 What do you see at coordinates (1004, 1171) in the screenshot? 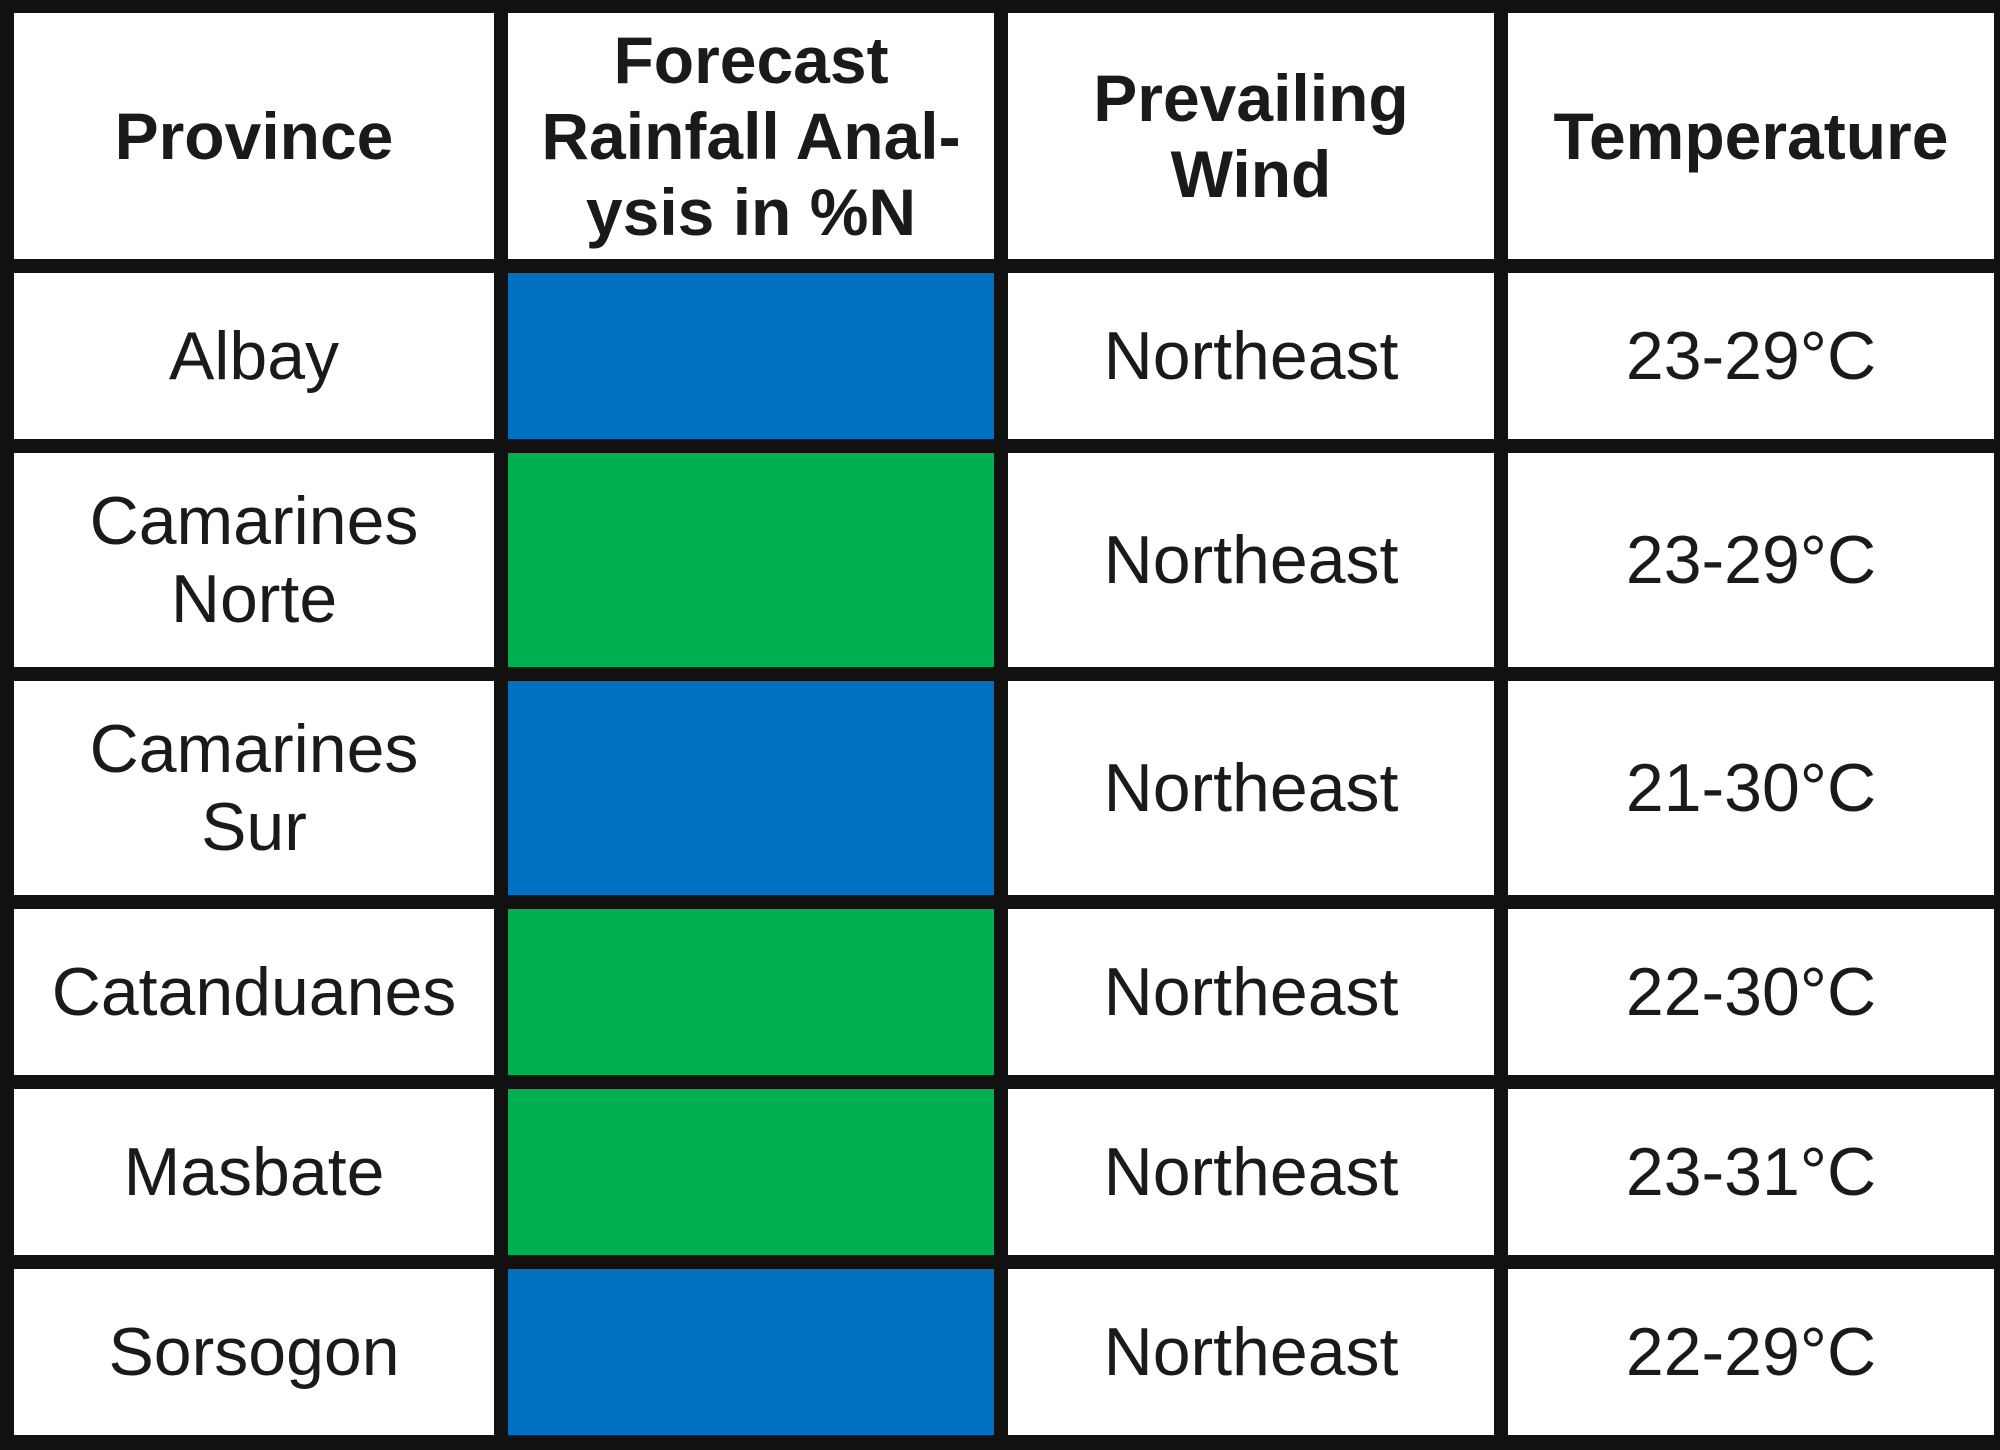
I see `table-row: Masbate Northeast 23-31°C` at bounding box center [1004, 1171].